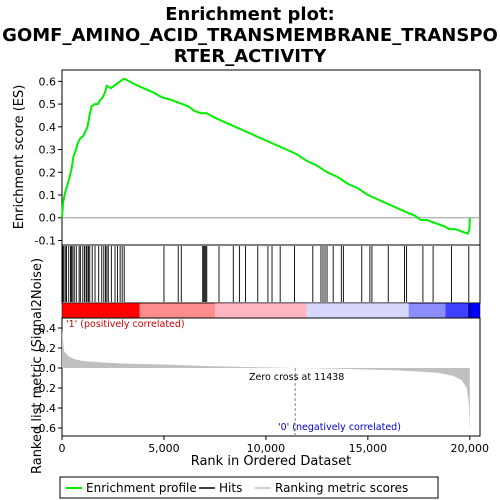 The image size is (500, 500). I want to click on metric-y-tick-label: 0.0, so click(48, 368).